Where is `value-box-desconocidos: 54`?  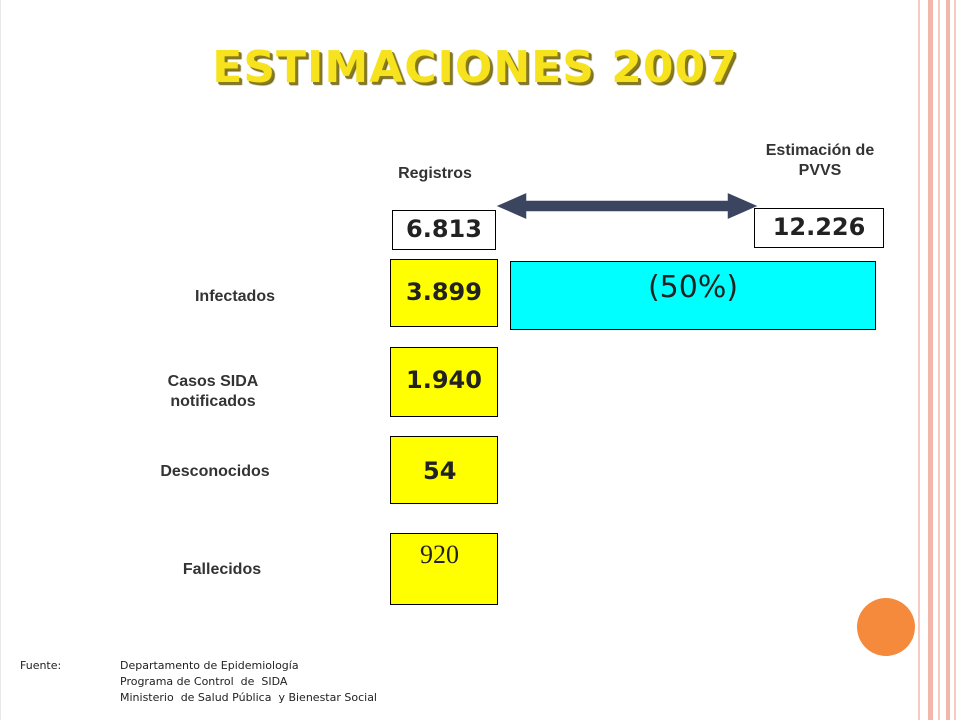 value-box-desconocidos: 54 is located at coordinates (444, 470).